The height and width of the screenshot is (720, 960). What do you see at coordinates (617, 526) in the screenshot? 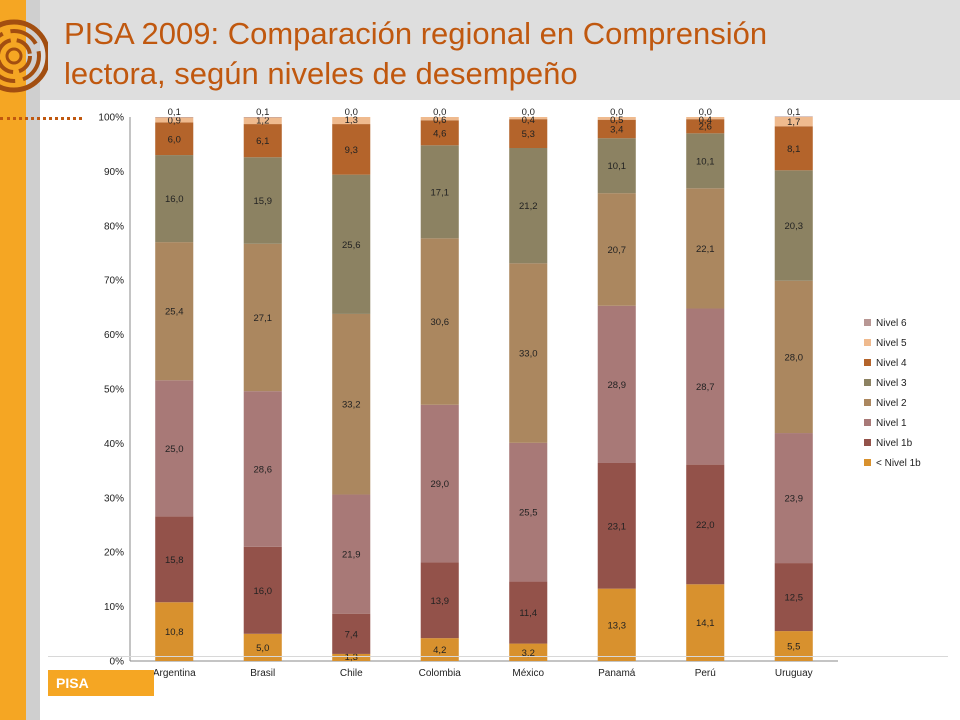
I see `data-label: 23,1` at bounding box center [617, 526].